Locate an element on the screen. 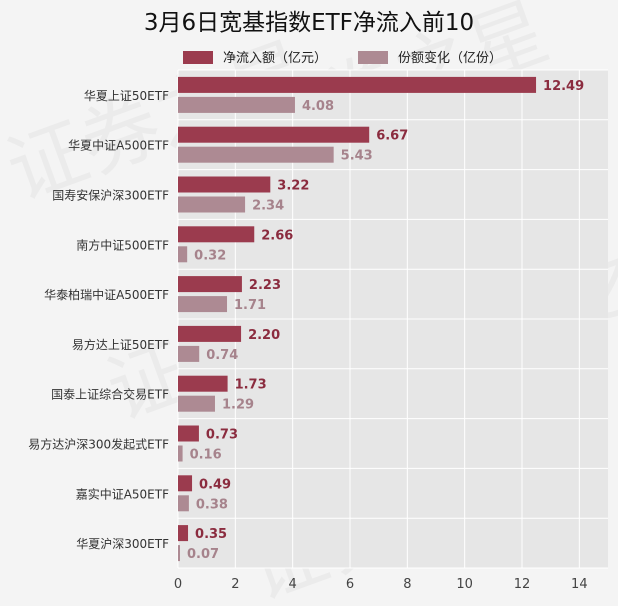  legend-item: 净流入额（亿元） is located at coordinates (255, 58).